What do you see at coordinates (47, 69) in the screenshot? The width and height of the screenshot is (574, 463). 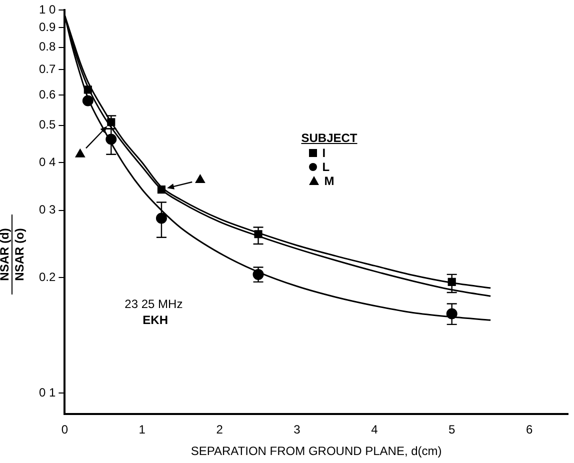 I see `y-tick-label: 0.7` at bounding box center [47, 69].